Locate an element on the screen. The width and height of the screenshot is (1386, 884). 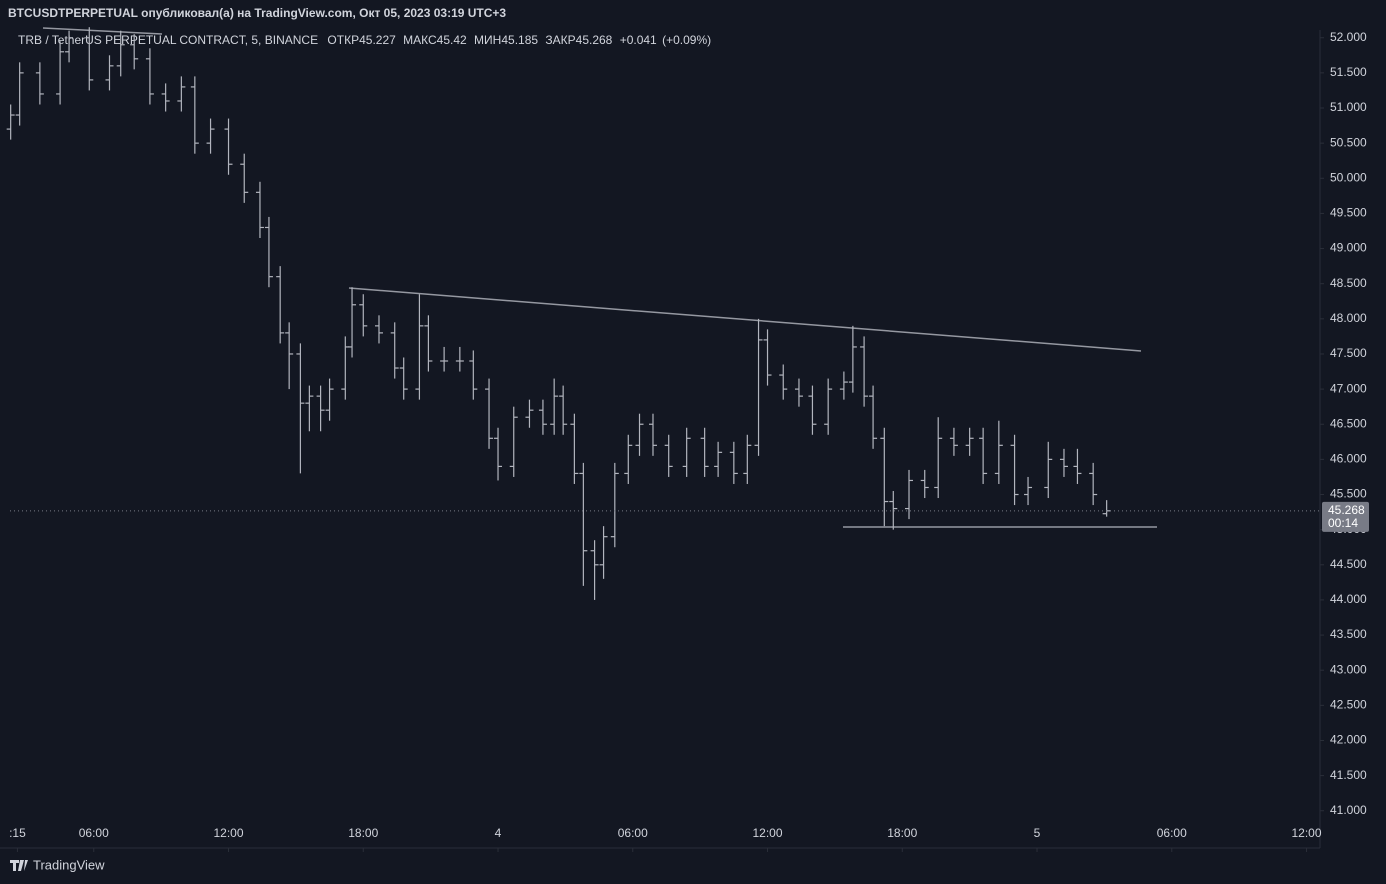
drawn-line is located at coordinates (102, 31).